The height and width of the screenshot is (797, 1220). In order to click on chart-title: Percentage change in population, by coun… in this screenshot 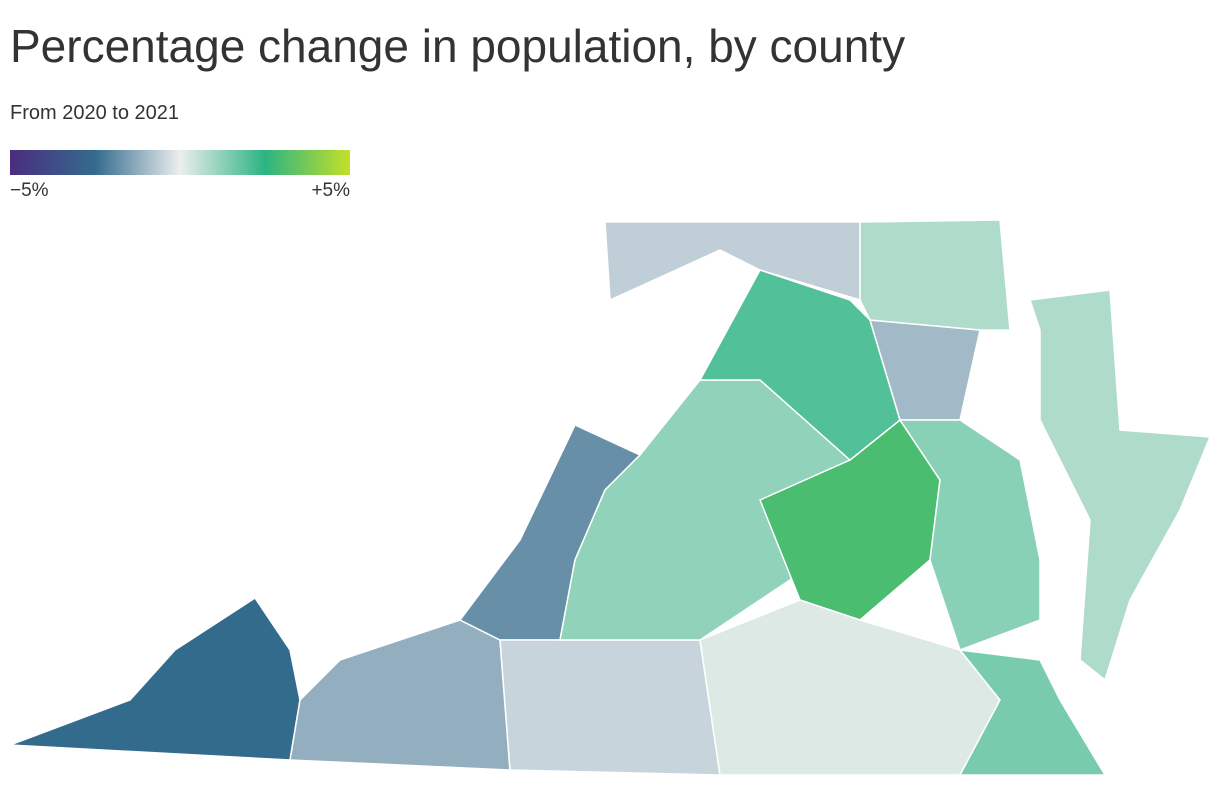, I will do `click(457, 46)`.